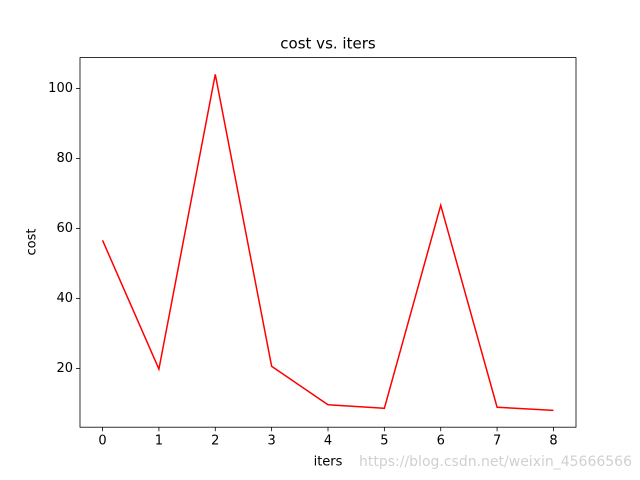  Describe the element at coordinates (64, 298) in the screenshot. I see `y-tick-label: 40` at that location.